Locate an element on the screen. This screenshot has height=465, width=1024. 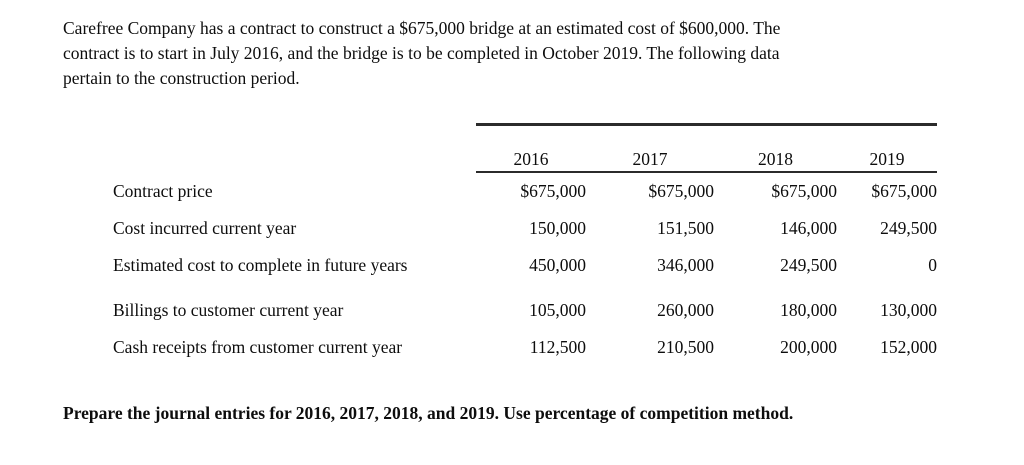
row-label: Contract price is located at coordinates (163, 190).